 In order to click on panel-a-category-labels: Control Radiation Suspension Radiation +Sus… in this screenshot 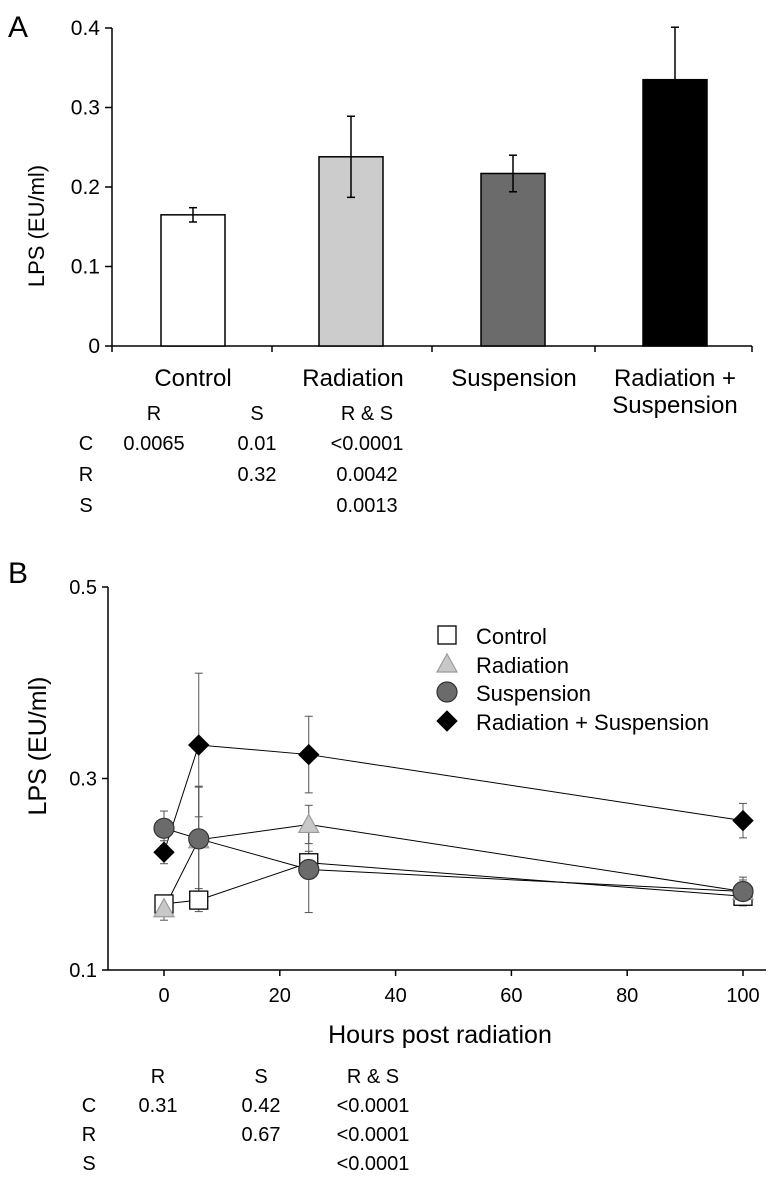, I will do `click(445, 392)`.